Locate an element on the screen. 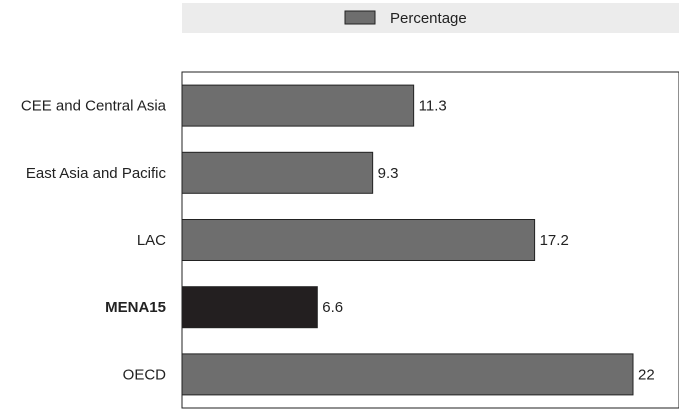 This screenshot has height=413, width=679. legend-background is located at coordinates (430, 18).